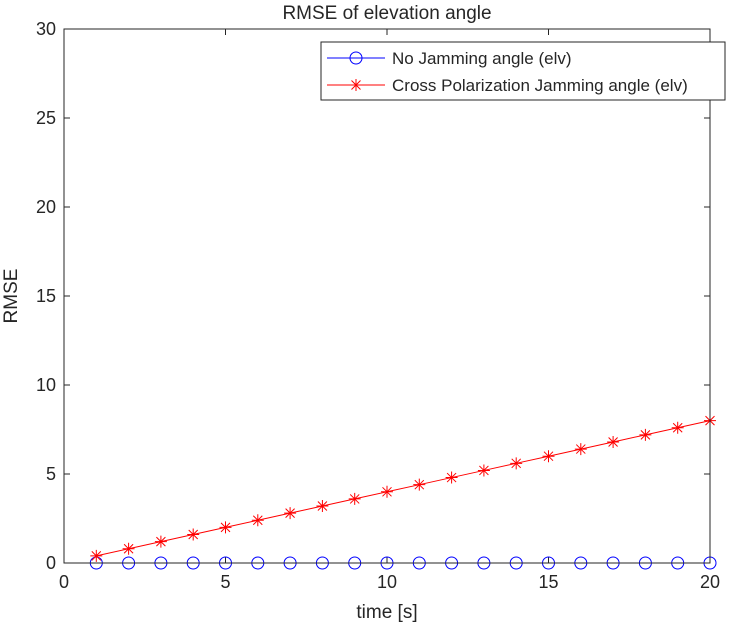 The width and height of the screenshot is (744, 630). I want to click on x-tick-label: 20, so click(710, 582).